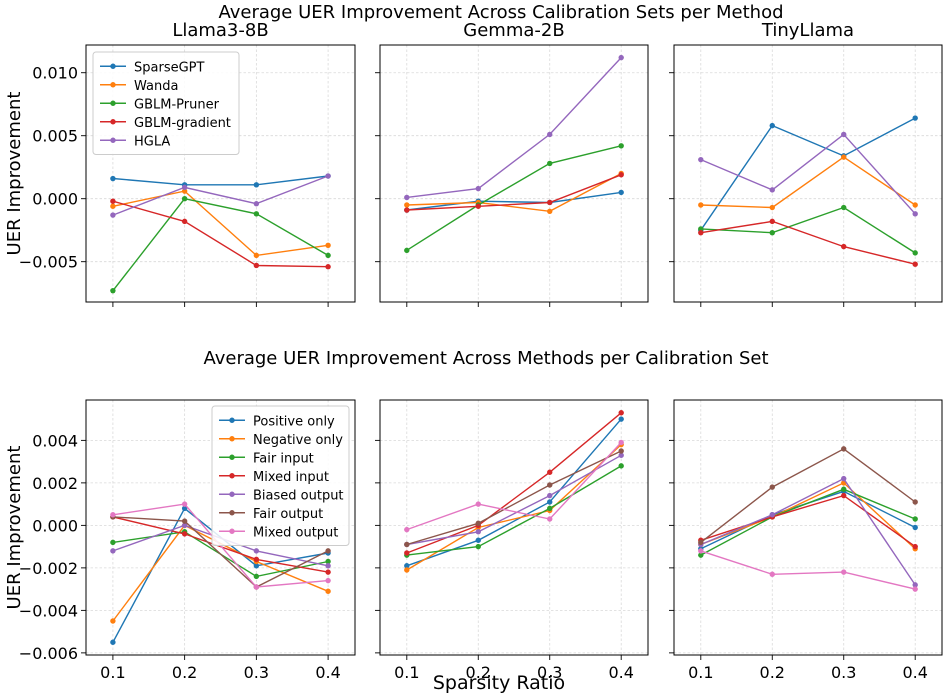 This screenshot has width=947, height=696. What do you see at coordinates (113, 103) in the screenshot?
I see `legend-marker-gblm-pruner` at bounding box center [113, 103].